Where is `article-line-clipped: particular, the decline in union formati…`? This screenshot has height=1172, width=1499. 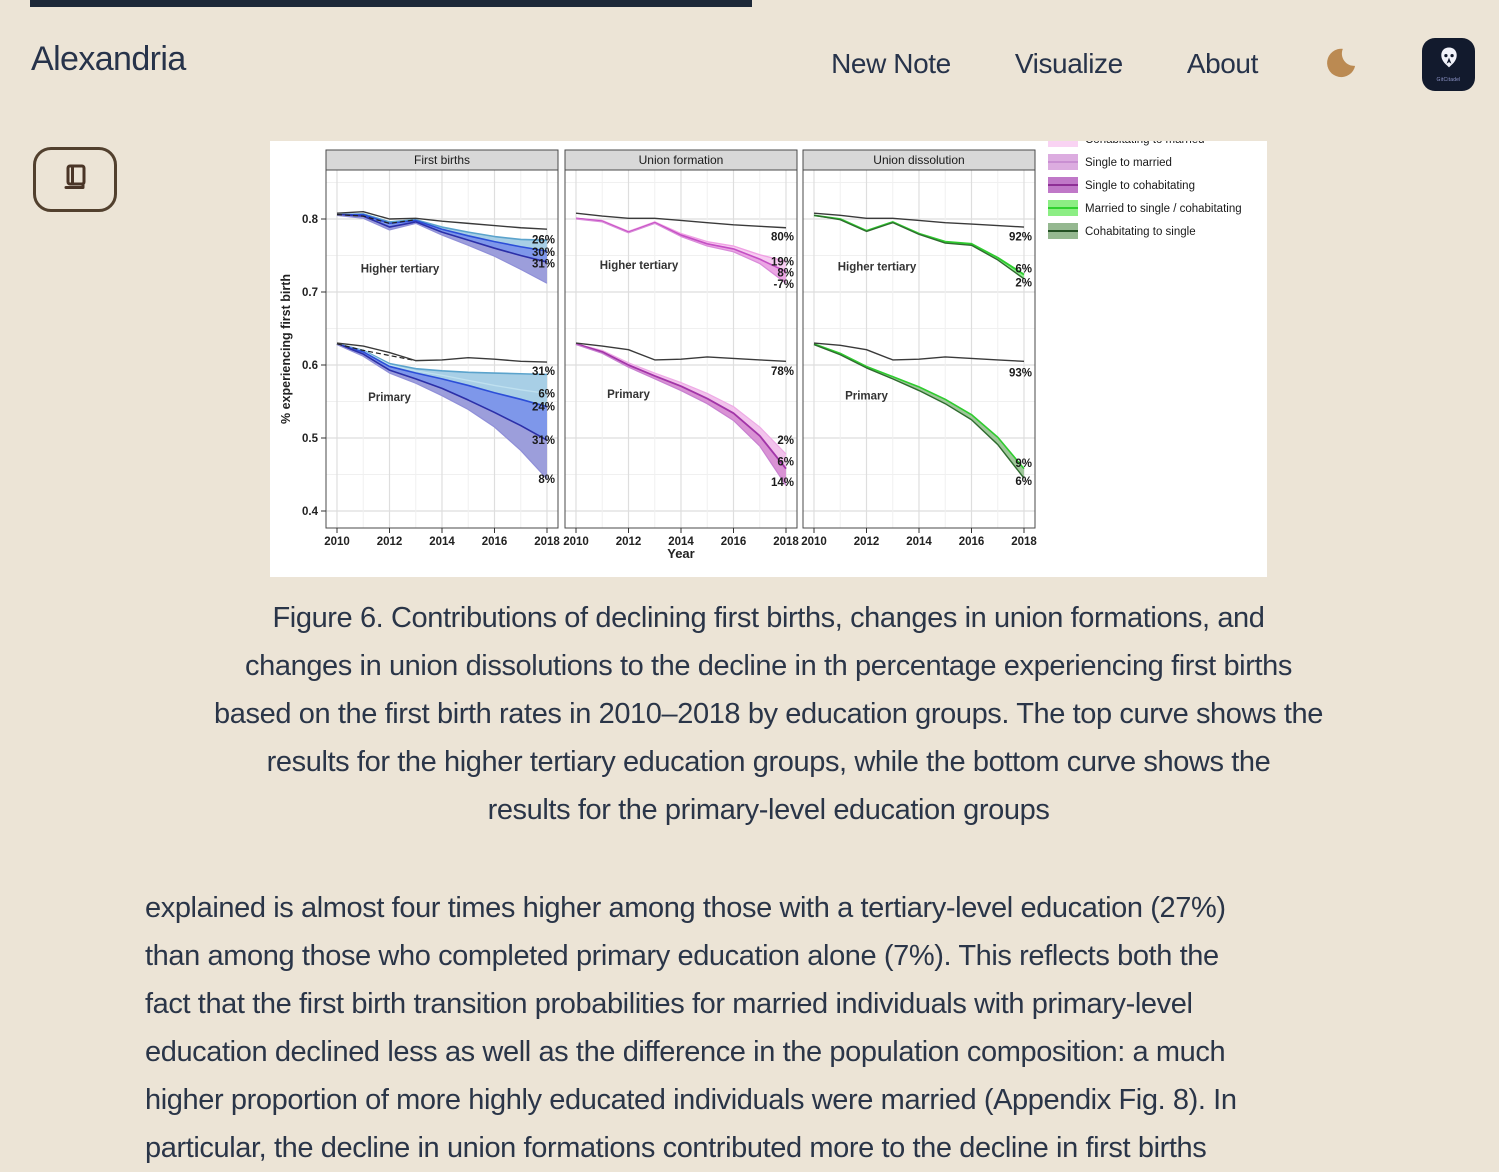 article-line-clipped: particular, the decline in union formati… is located at coordinates (676, 1148).